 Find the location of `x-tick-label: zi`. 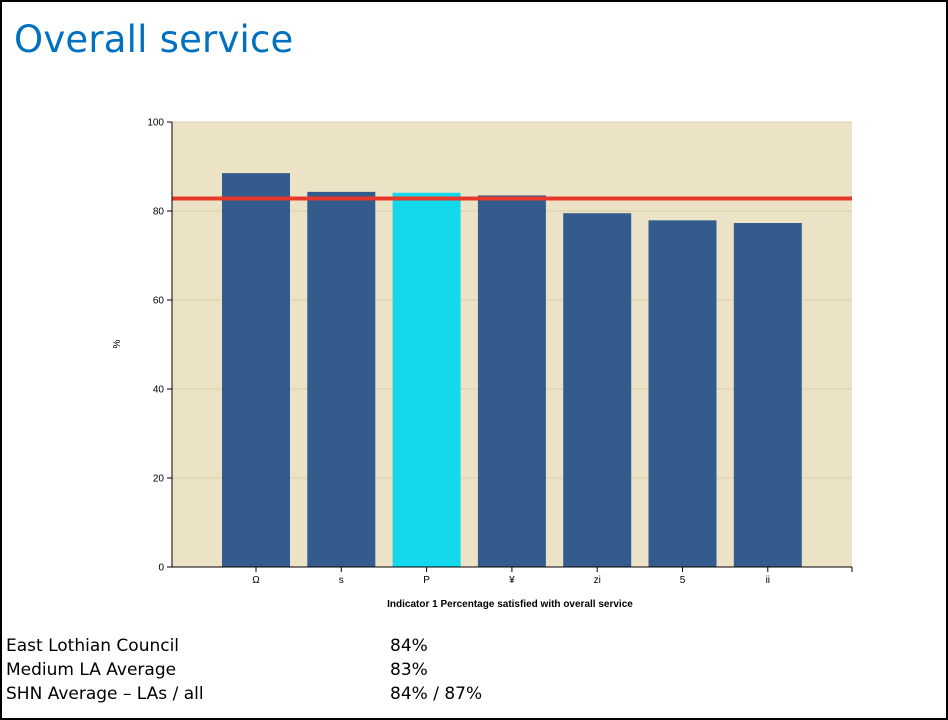

x-tick-label: zi is located at coordinates (597, 580).